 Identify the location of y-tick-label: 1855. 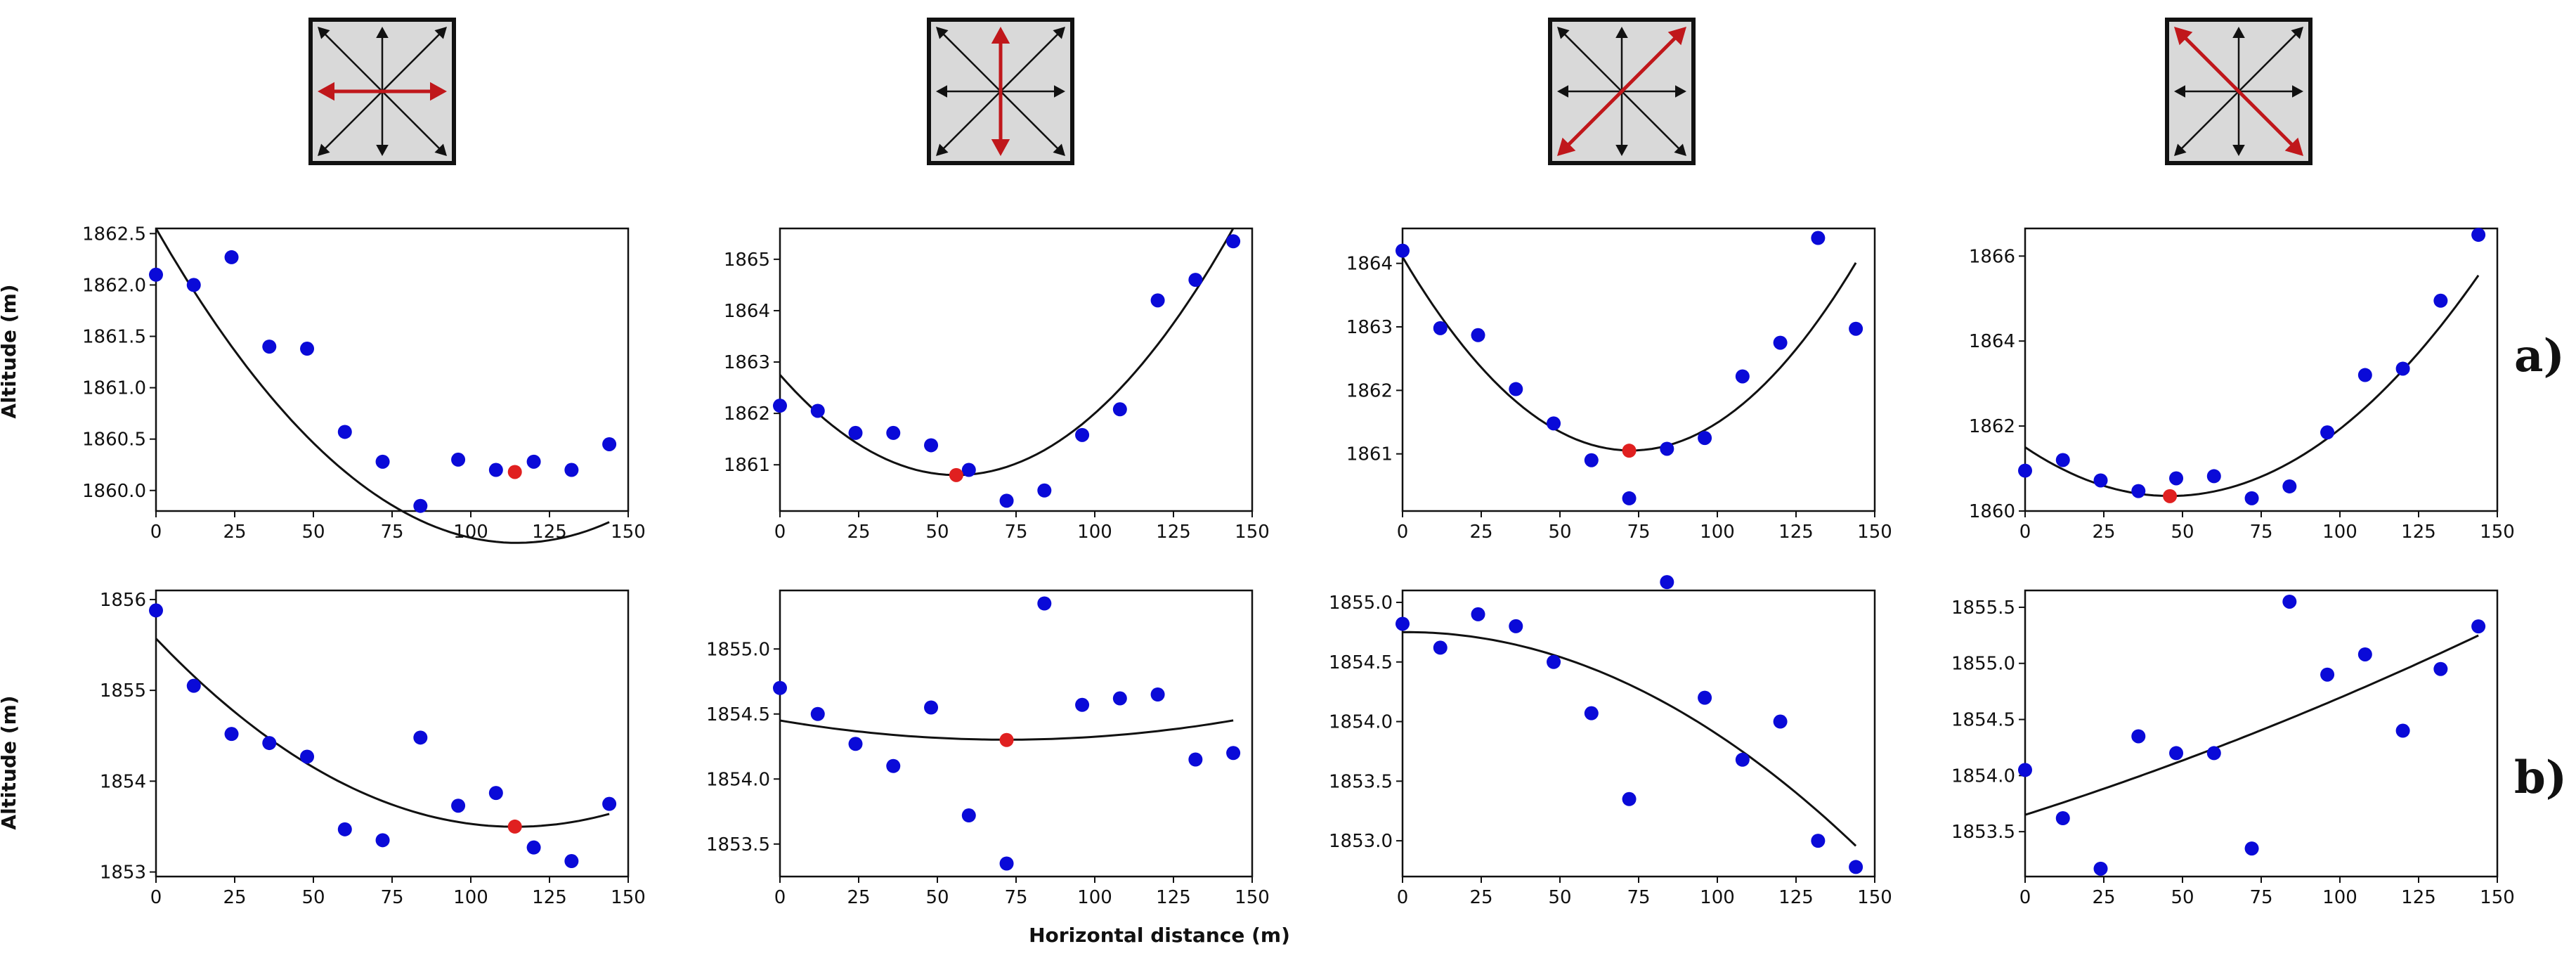
(123, 691).